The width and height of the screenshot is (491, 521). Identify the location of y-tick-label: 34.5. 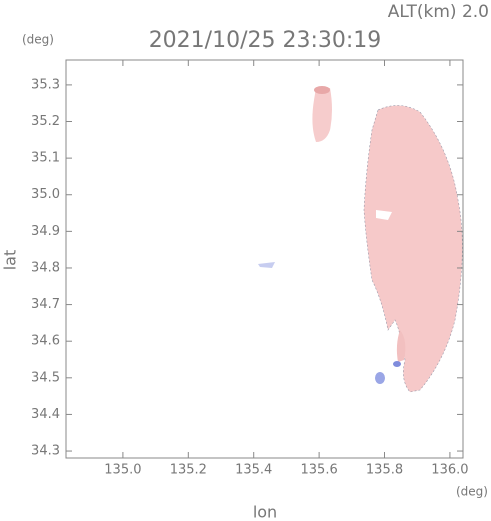
(45, 377).